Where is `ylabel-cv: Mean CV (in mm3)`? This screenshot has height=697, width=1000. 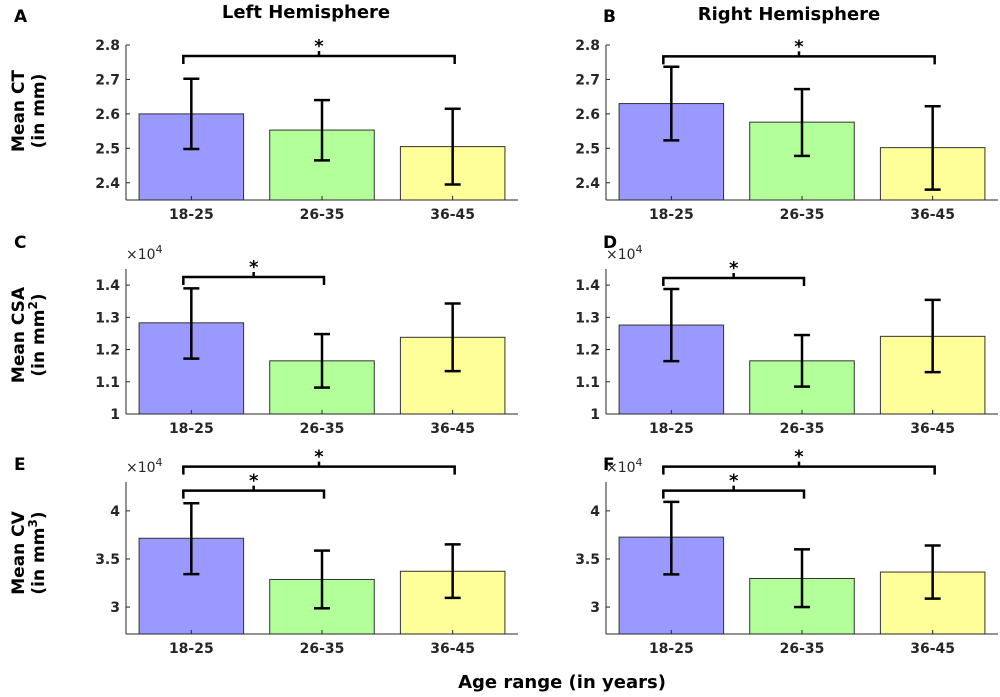 ylabel-cv: Mean CV (in mm3) is located at coordinates (29, 552).